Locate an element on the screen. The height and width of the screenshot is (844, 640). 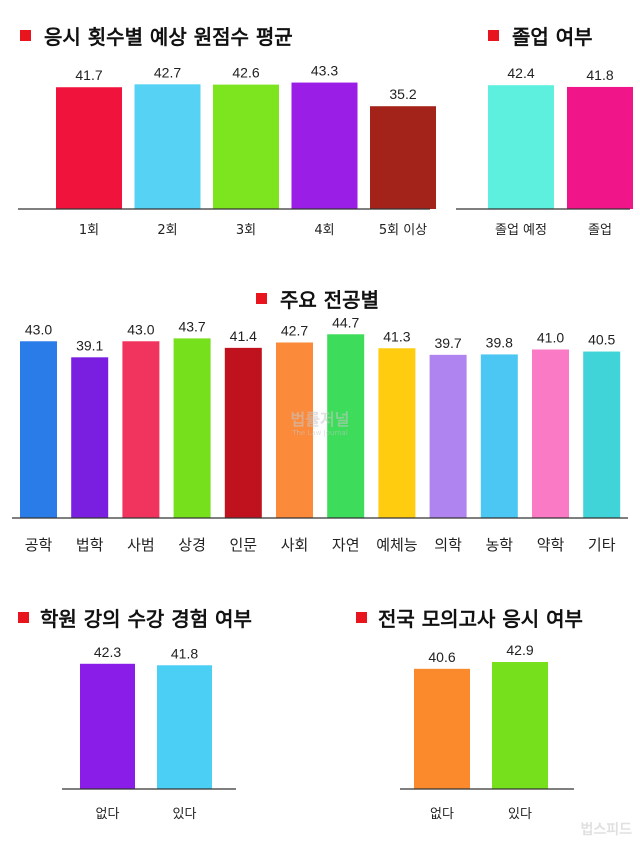
value-label: 40.6 is located at coordinates (441, 657).